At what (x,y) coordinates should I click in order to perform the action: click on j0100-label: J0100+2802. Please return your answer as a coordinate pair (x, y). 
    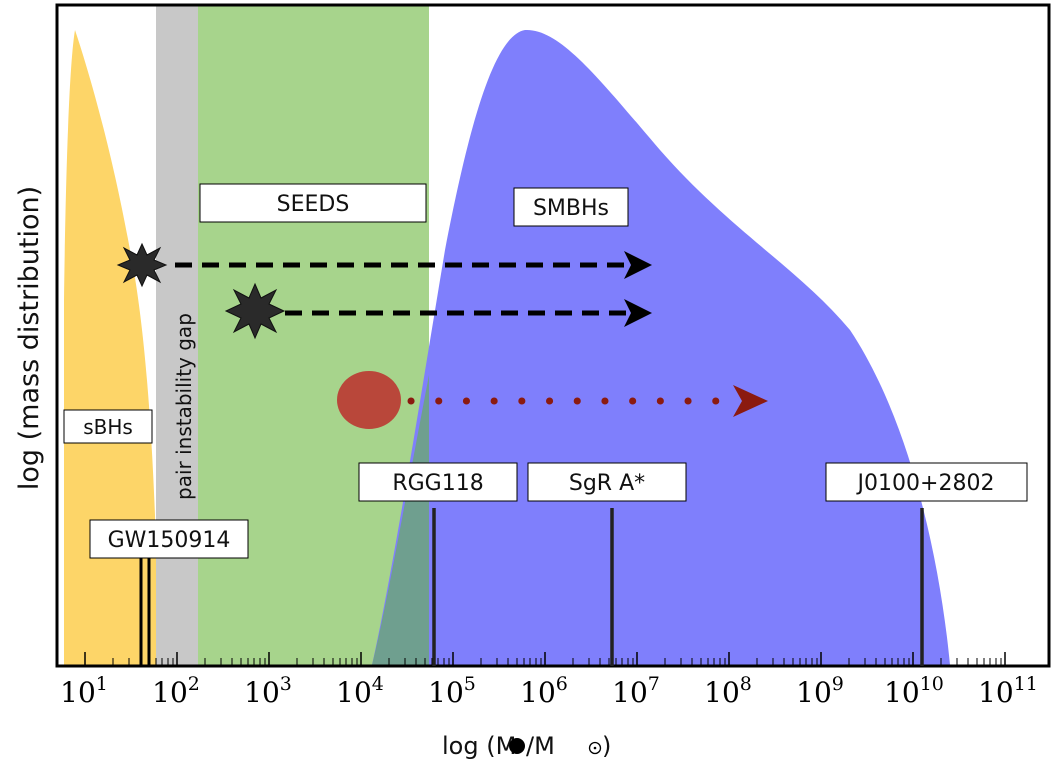
    Looking at the image, I should click on (925, 483).